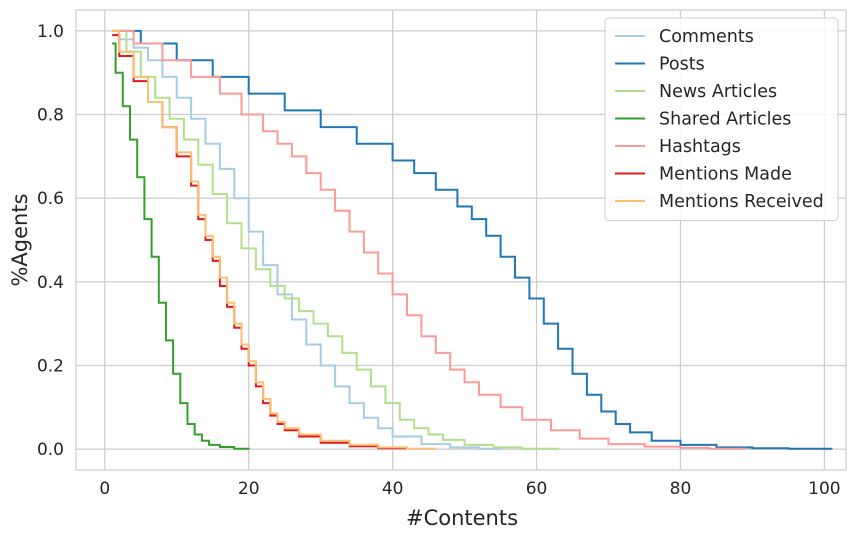 The height and width of the screenshot is (538, 860). What do you see at coordinates (50, 283) in the screenshot?
I see `y-tick-label: 0.4` at bounding box center [50, 283].